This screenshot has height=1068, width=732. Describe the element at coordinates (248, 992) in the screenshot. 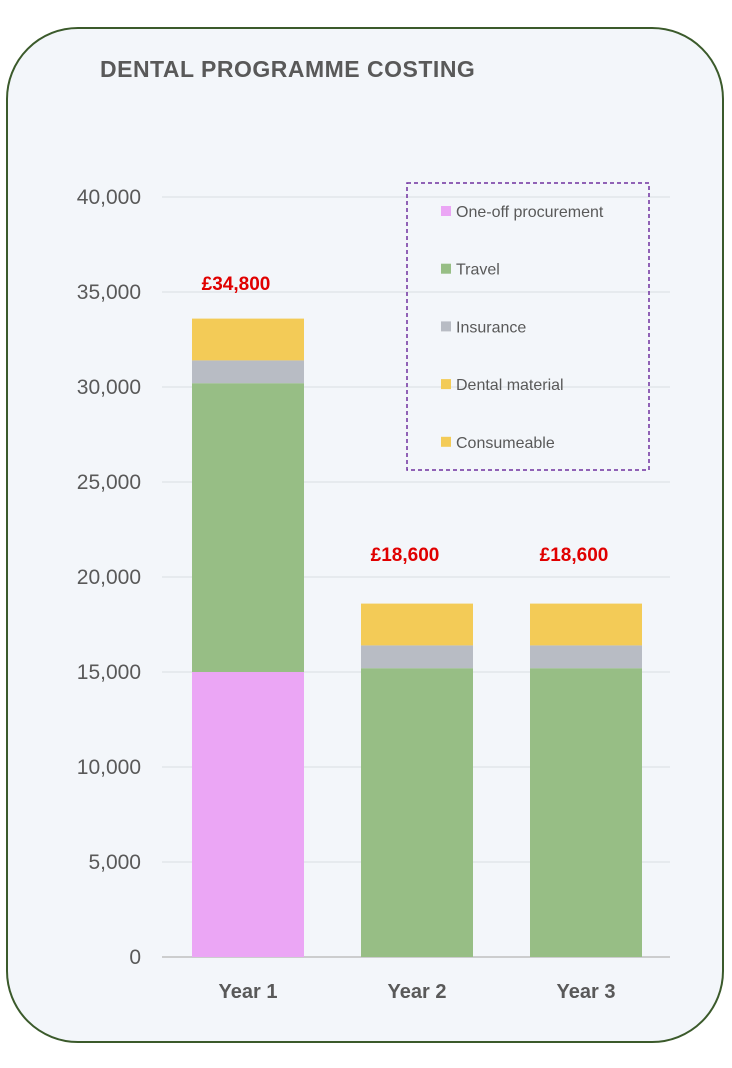

I see `x-tick-label: Year 1` at that location.